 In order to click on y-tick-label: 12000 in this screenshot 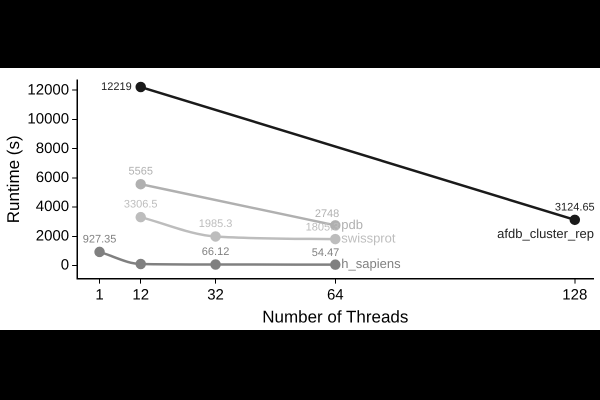, I will do `click(48, 89)`.